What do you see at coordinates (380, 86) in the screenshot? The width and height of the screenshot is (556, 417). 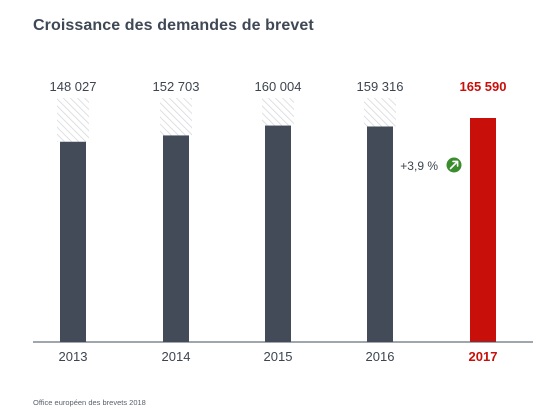 I see `value-label-2016: 159 316` at bounding box center [380, 86].